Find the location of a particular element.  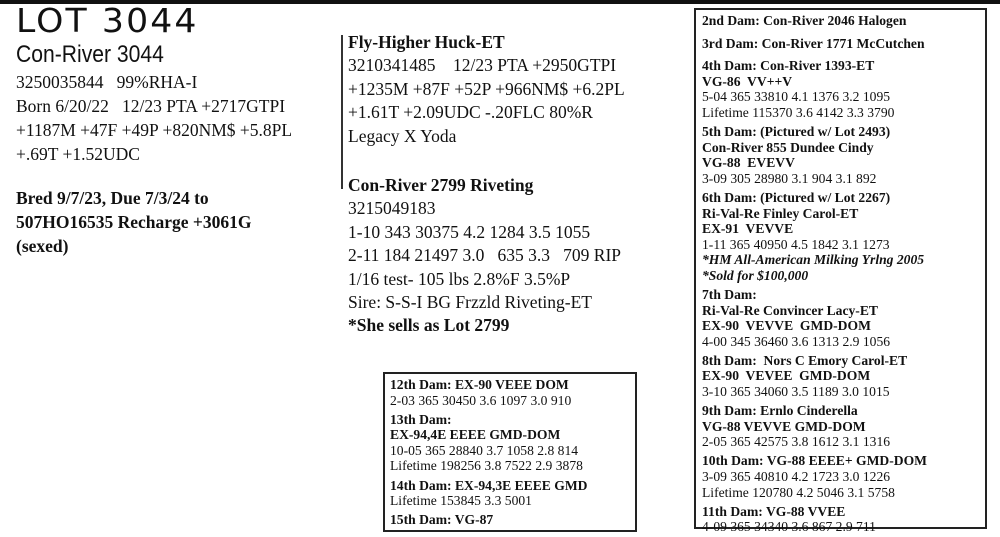

dam-heading: 9th Dam: Ernlo Cinderella is located at coordinates (780, 411).